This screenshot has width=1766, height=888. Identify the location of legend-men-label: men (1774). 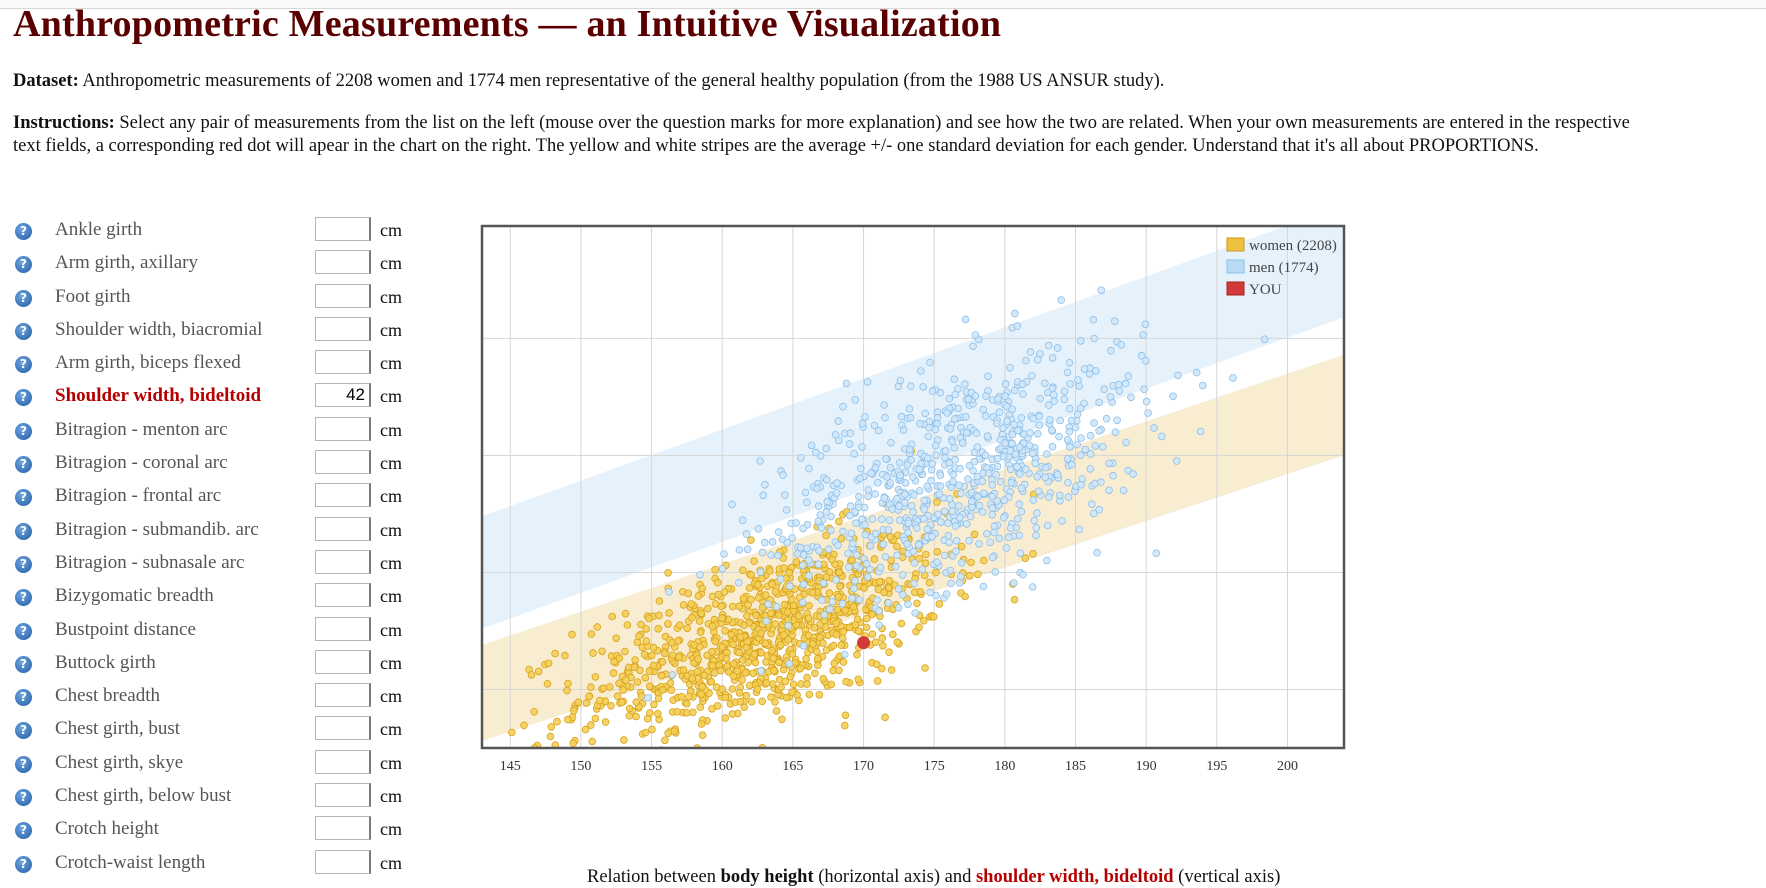
(1284, 268).